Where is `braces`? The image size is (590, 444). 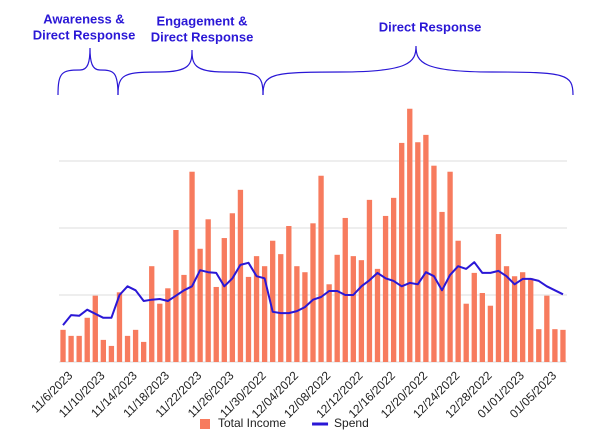
braces is located at coordinates (315, 70).